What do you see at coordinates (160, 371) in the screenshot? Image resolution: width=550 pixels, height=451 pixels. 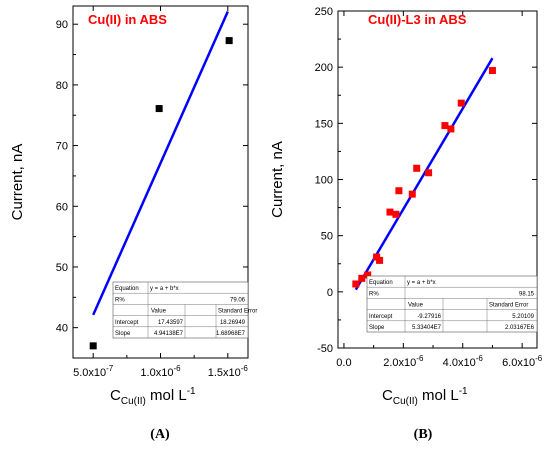 I see `x-tick-label: 1.0x10⁻⁶` at bounding box center [160, 371].